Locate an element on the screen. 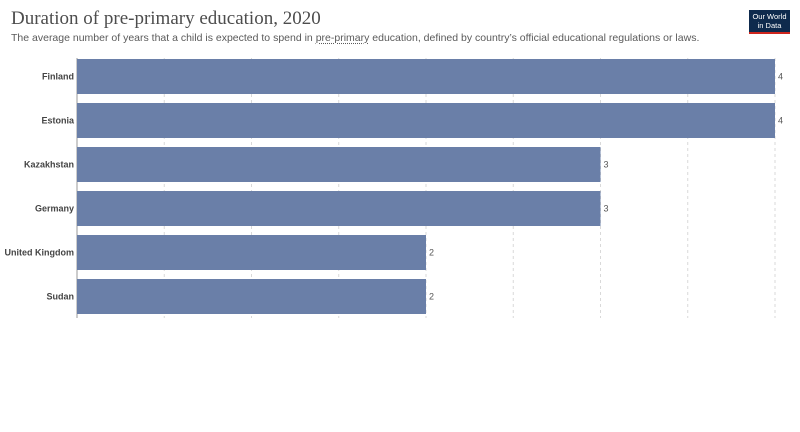  owid-logo: Our World in Data is located at coordinates (769, 22).